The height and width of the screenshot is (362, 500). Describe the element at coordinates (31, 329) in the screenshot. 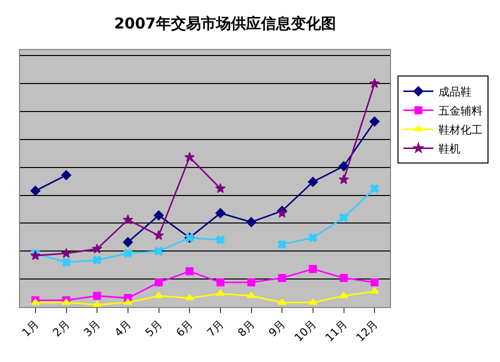

I see `x-tick-label: 1月` at that location.